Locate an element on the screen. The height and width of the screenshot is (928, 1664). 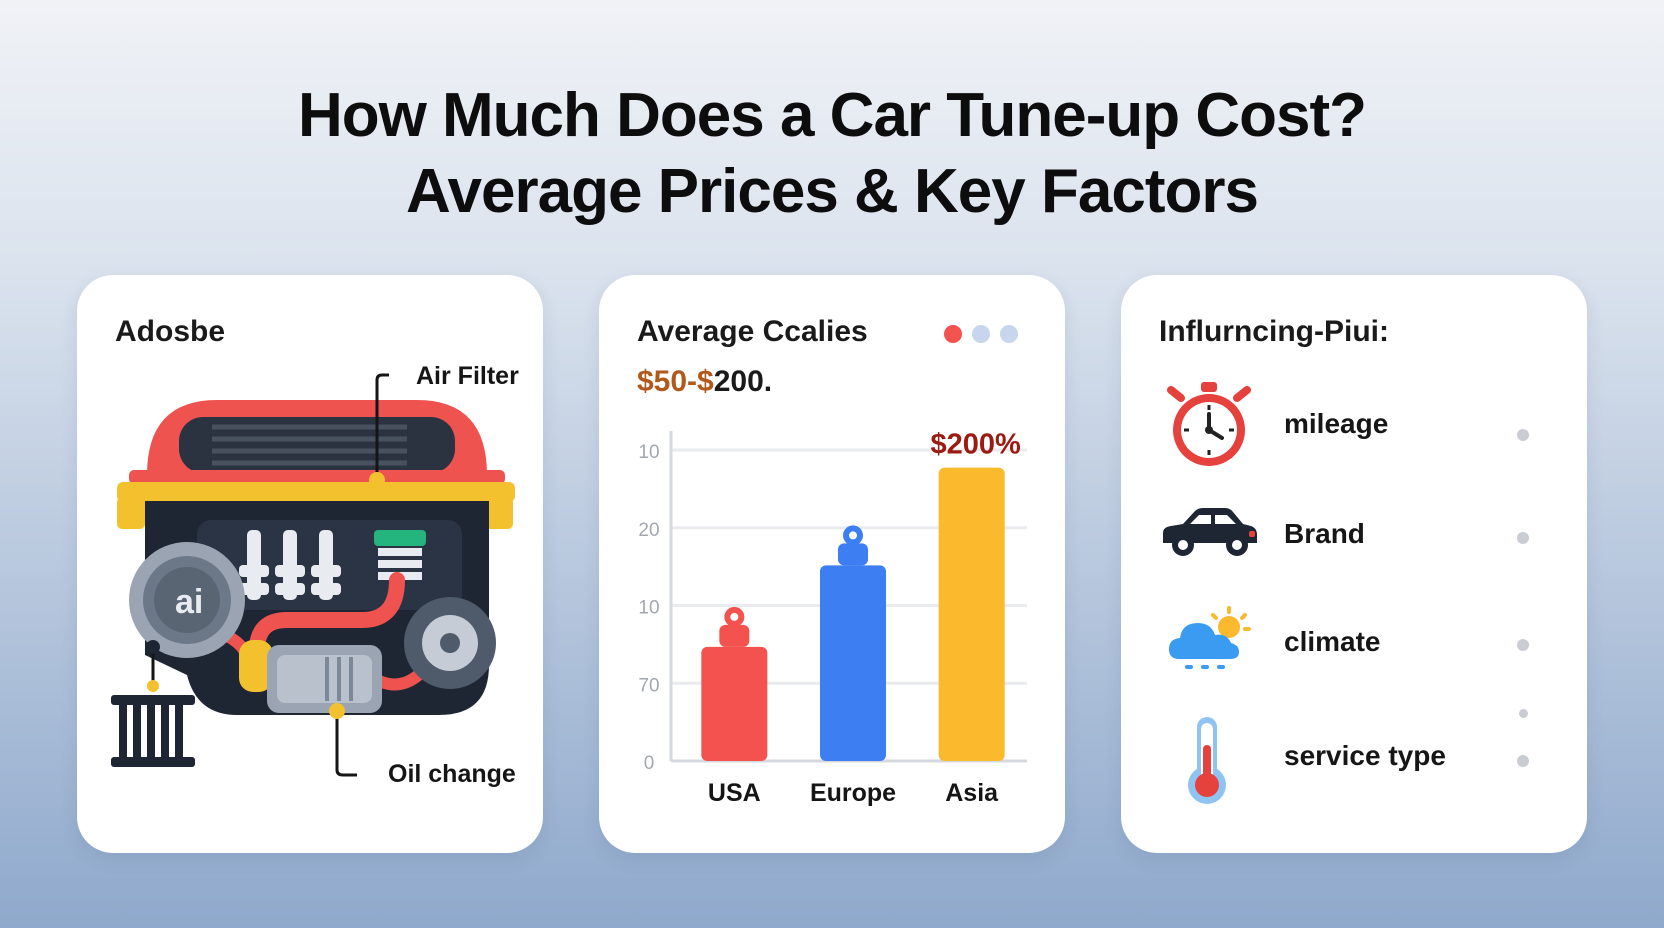
red-dot is located at coordinates (953, 334).